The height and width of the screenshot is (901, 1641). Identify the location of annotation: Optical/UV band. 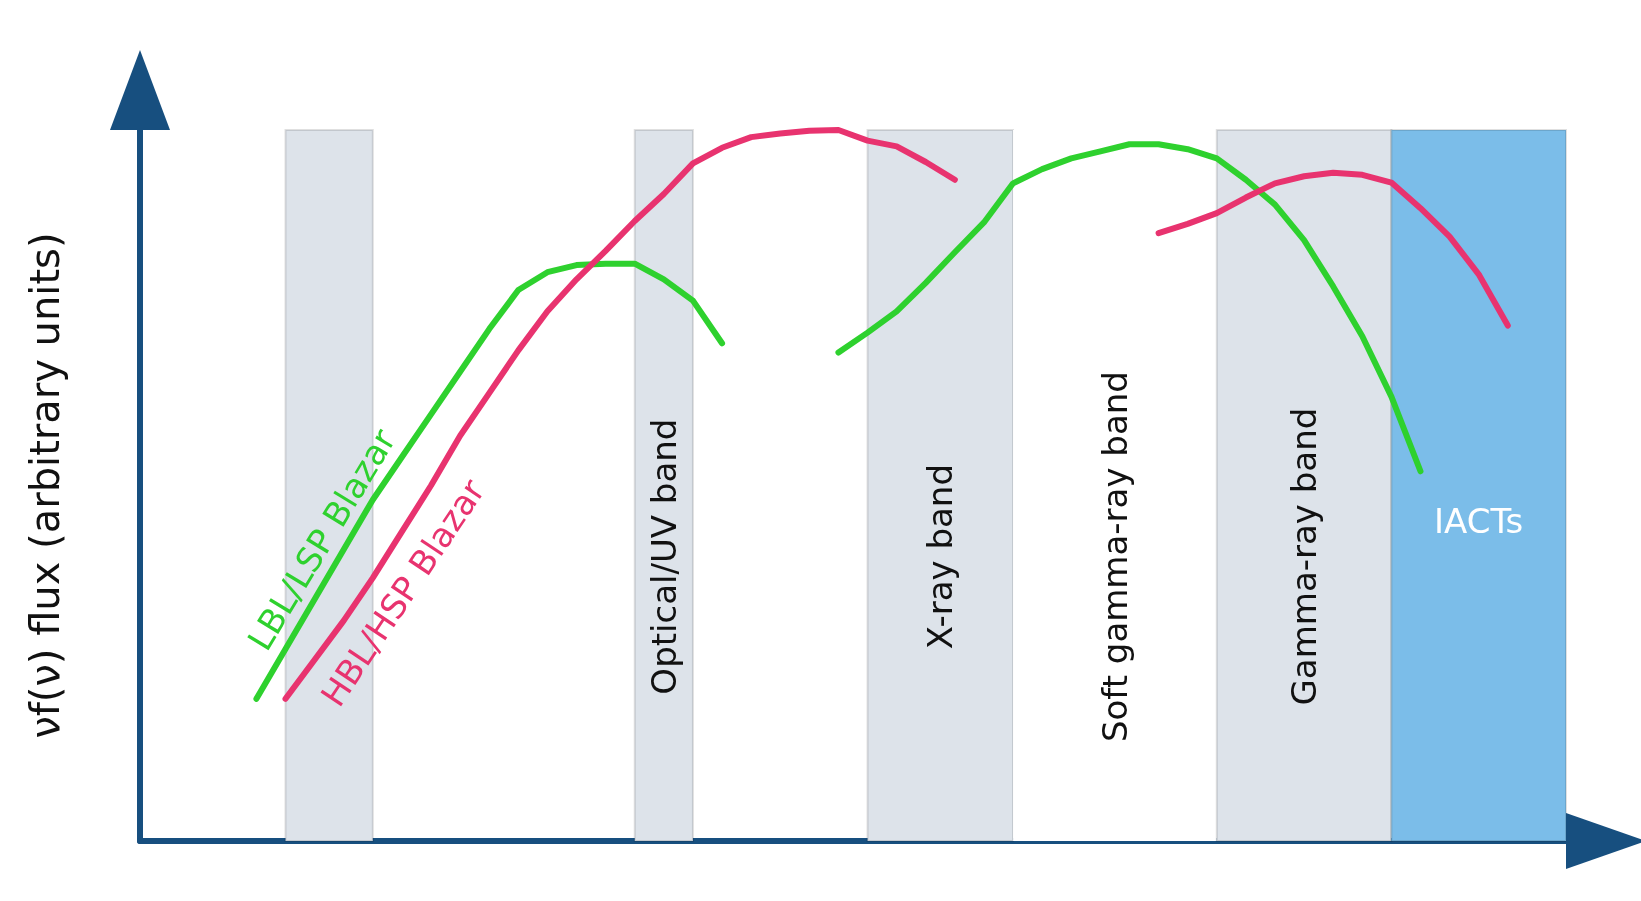
(663, 556).